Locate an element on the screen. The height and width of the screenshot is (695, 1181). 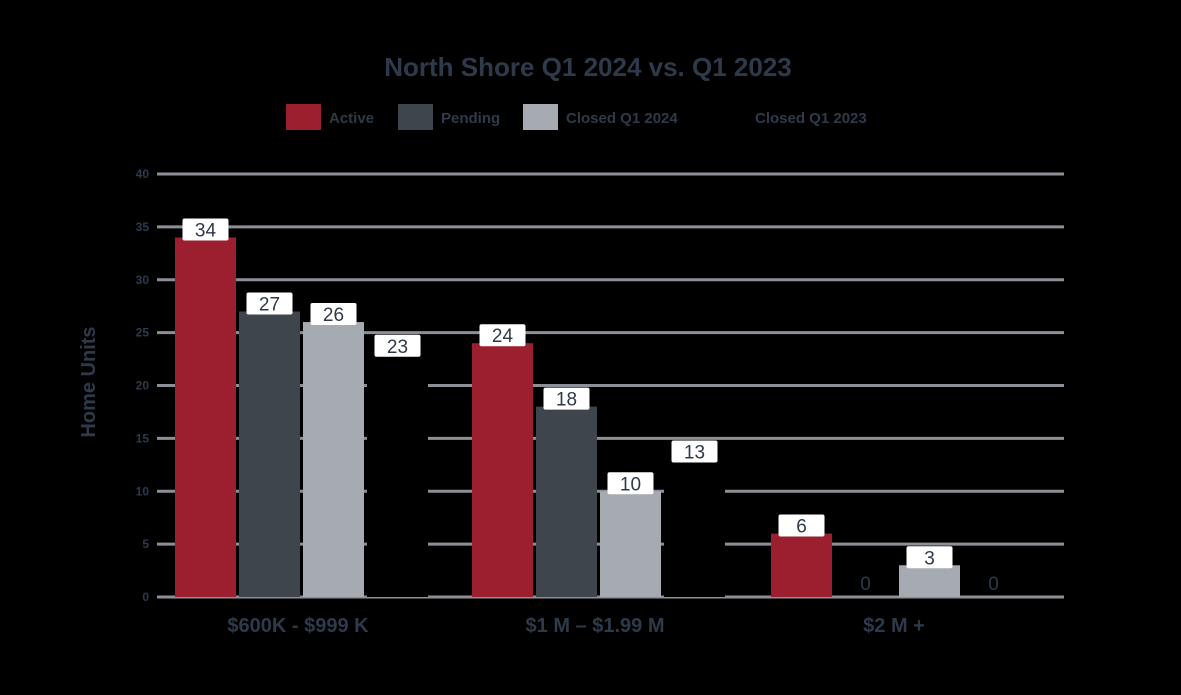
data-label: 13 is located at coordinates (694, 453).